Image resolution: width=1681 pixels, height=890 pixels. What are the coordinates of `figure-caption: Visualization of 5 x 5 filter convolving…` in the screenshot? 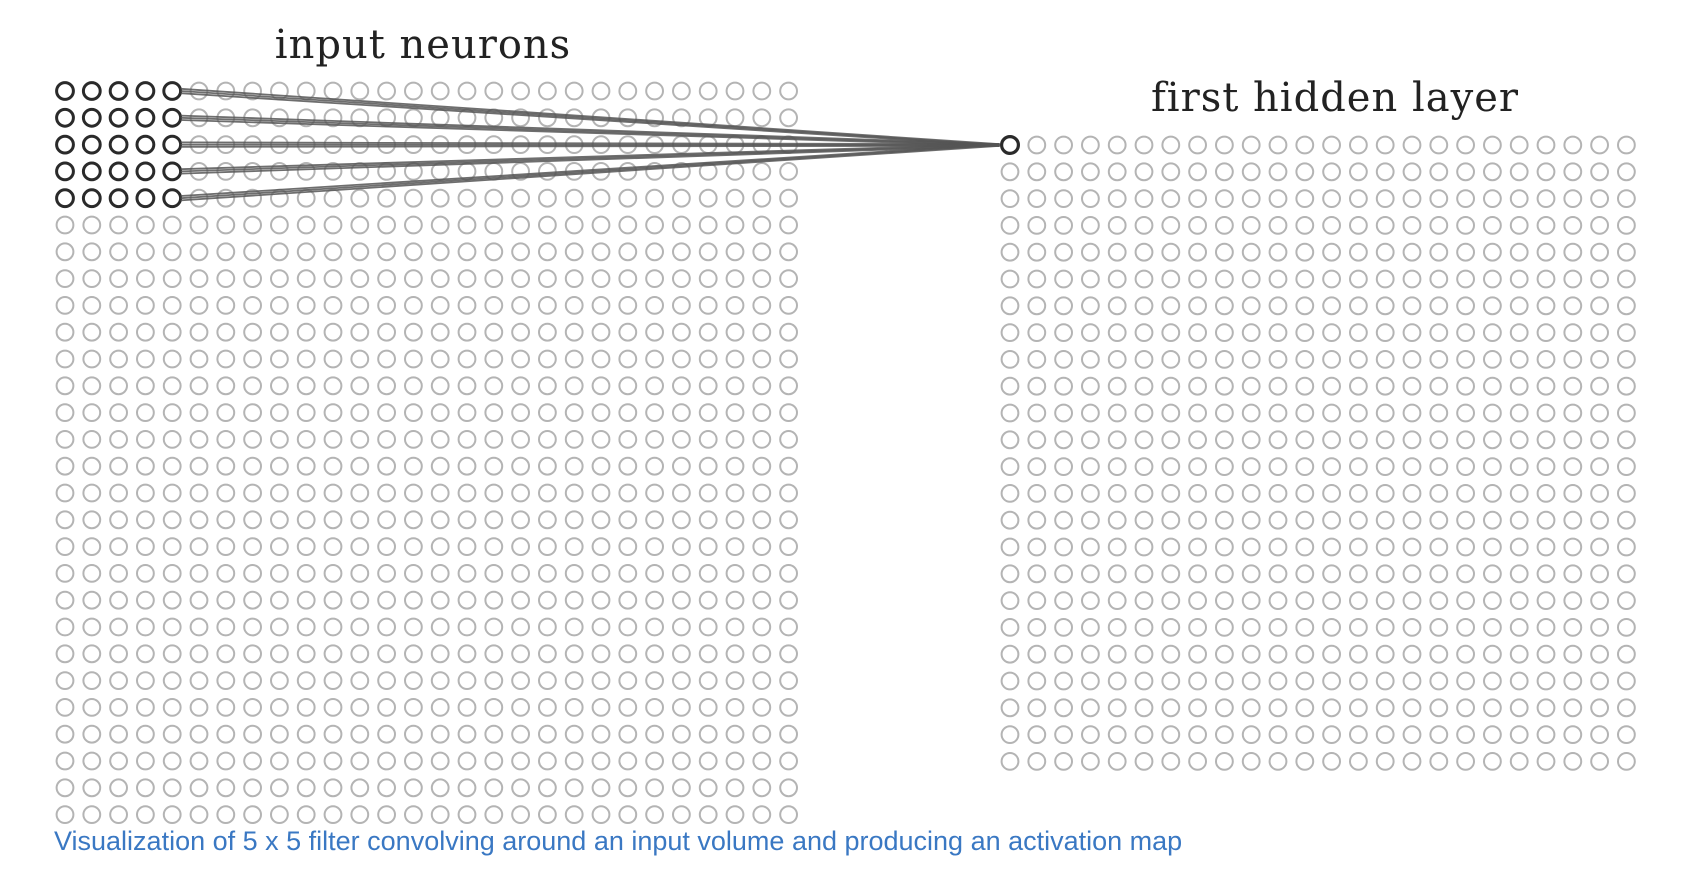 It's located at (618, 841).